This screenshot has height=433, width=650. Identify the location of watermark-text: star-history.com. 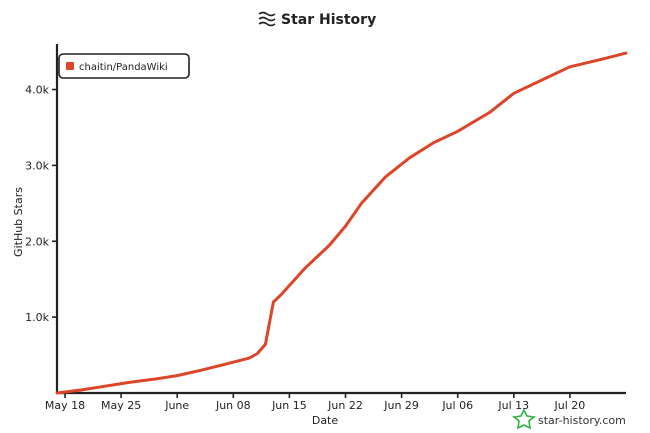
(582, 420).